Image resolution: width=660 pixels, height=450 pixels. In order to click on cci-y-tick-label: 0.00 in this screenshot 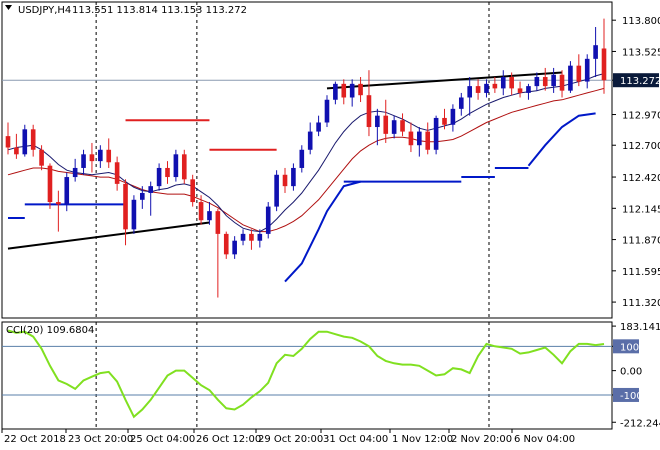, I will do `click(631, 372)`.